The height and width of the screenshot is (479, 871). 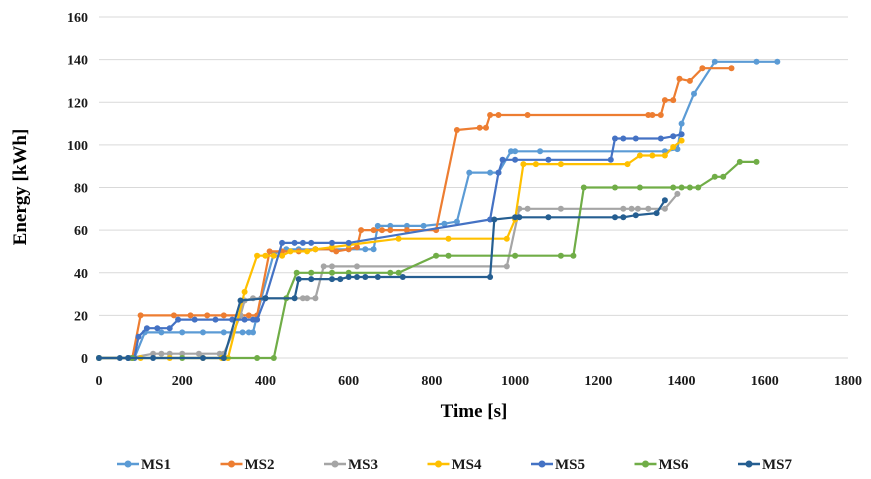 I want to click on x-axis-title: Time [s], so click(x=474, y=411).